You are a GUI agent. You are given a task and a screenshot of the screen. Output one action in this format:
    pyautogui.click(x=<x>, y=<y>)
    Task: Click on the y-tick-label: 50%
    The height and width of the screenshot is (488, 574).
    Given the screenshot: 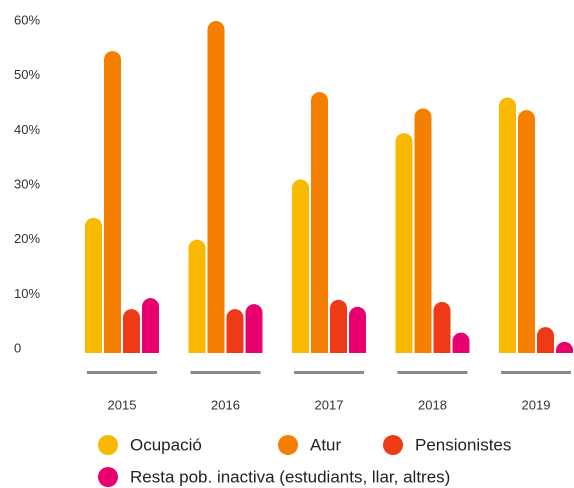 What is the action you would take?
    pyautogui.click(x=27, y=74)
    